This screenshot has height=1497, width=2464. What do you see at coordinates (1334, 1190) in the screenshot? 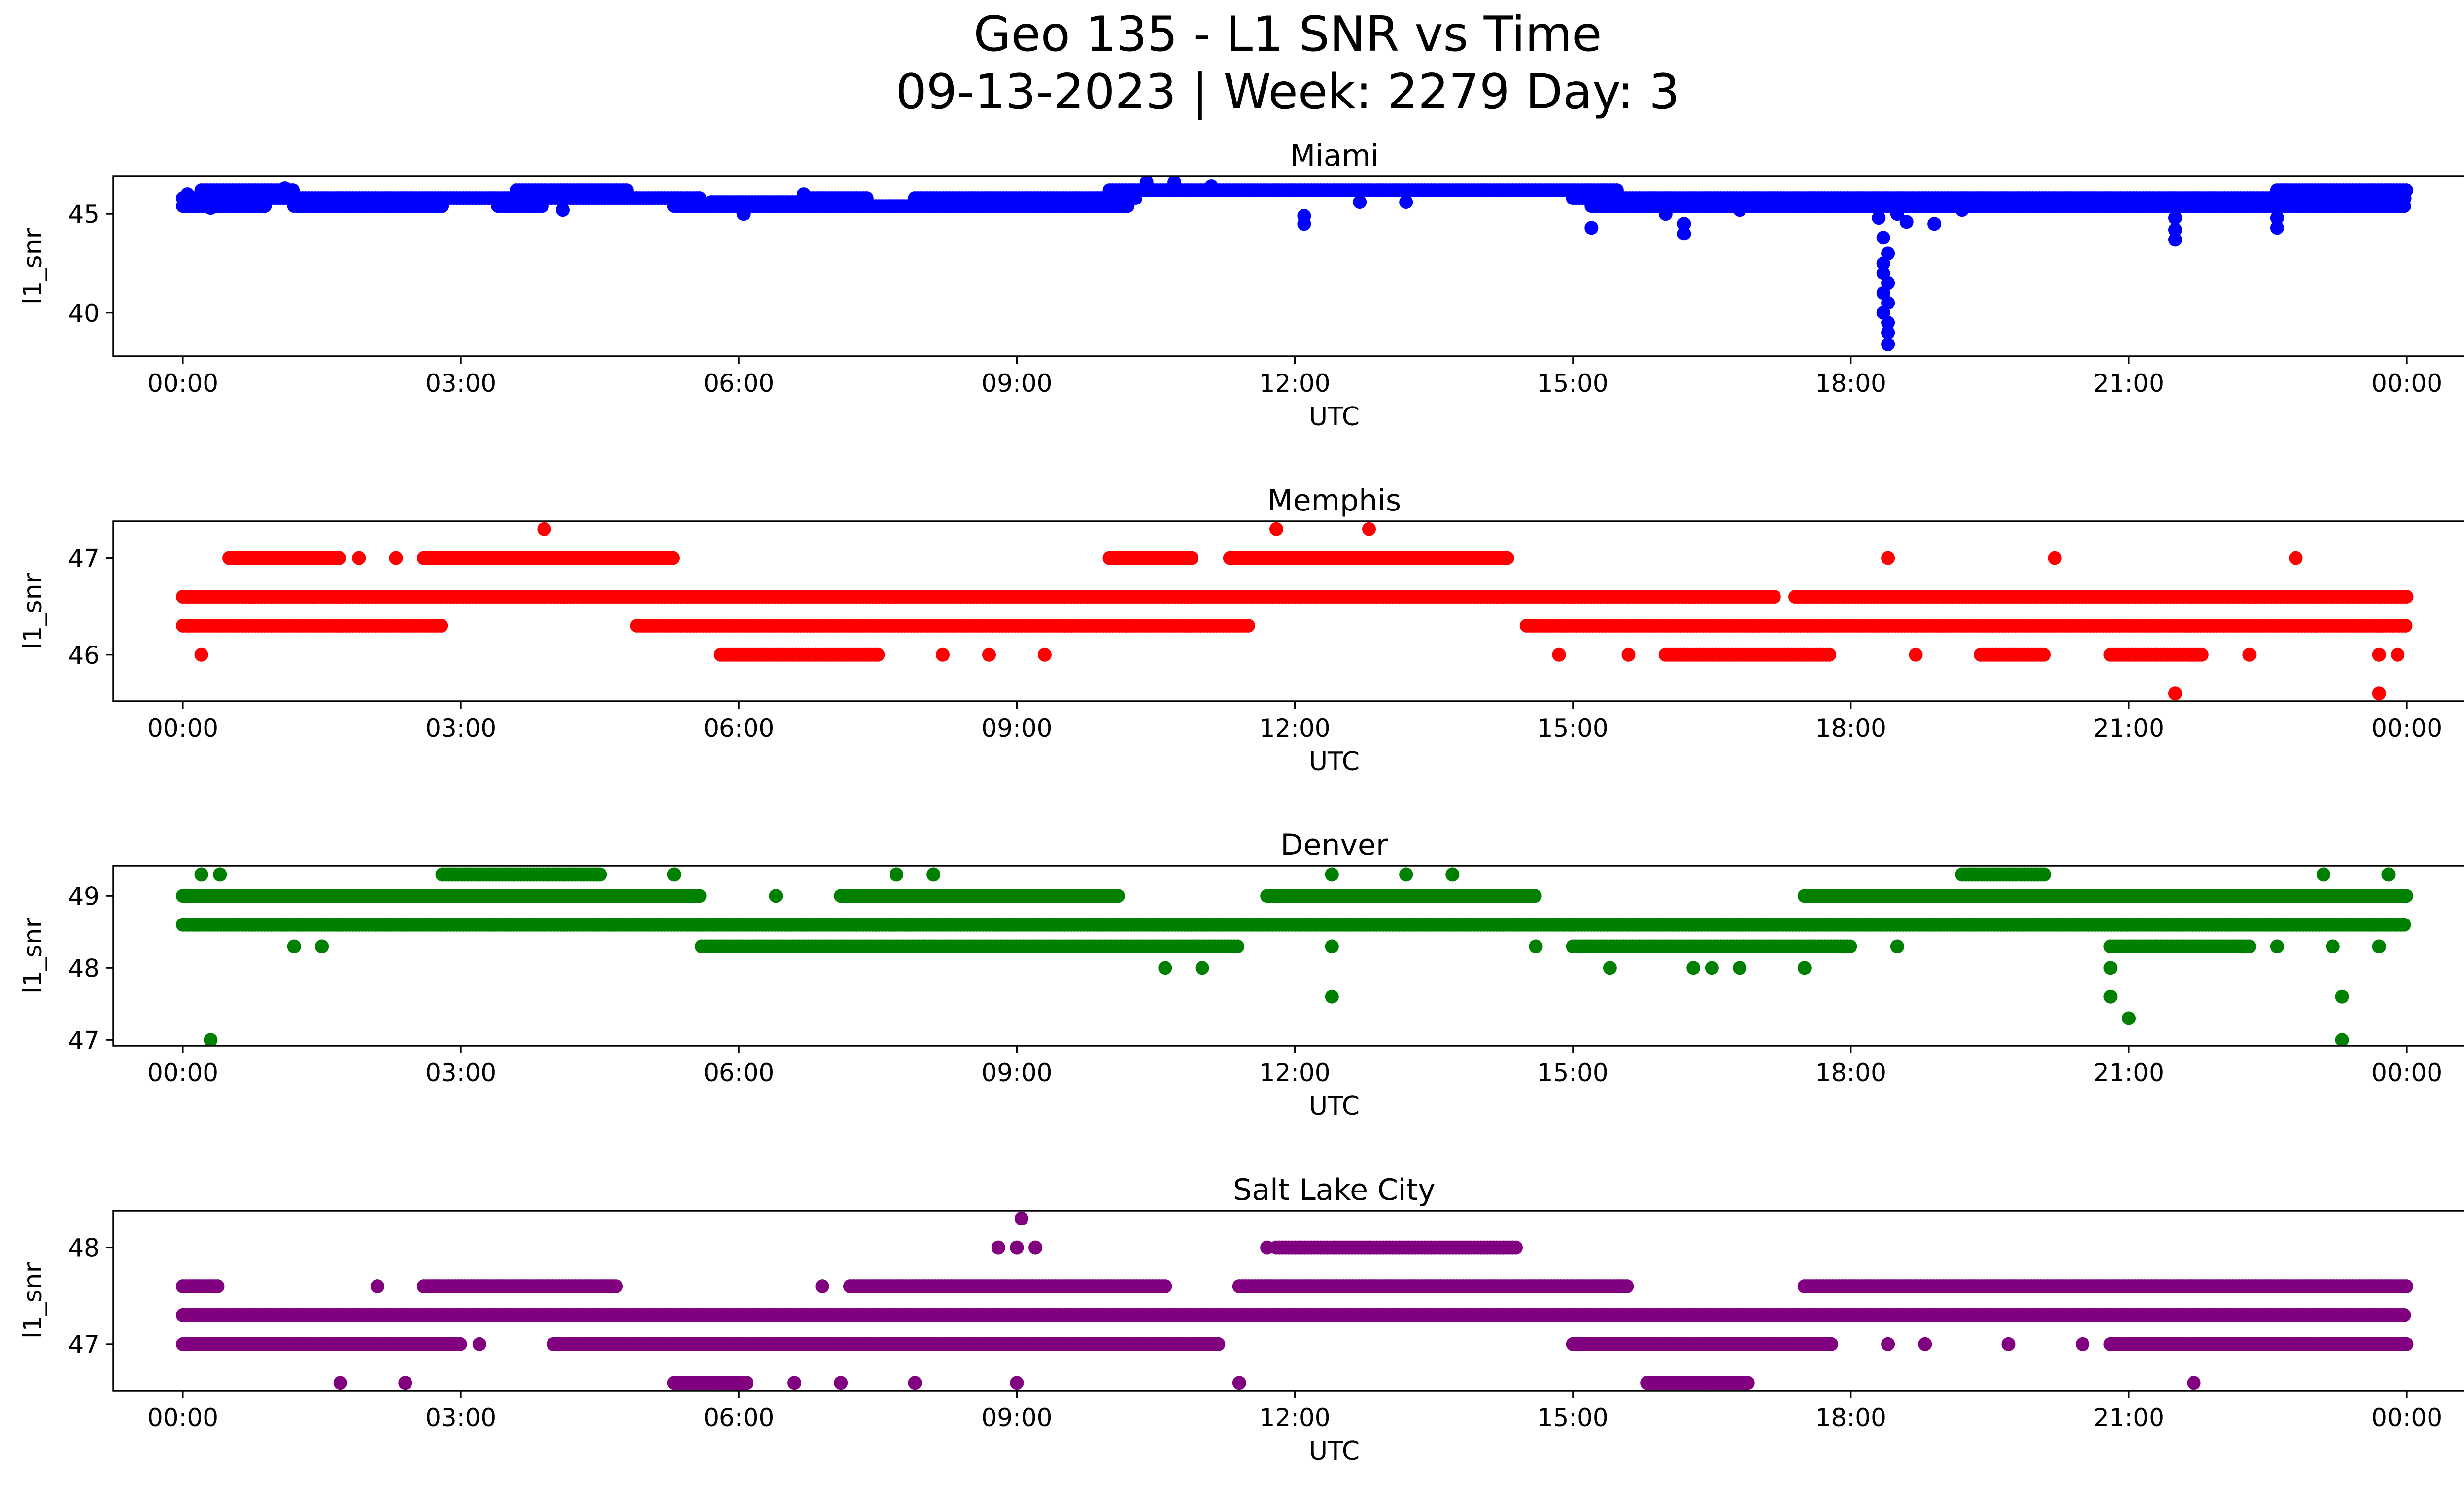
I see `subplot-title: Salt Lake City` at bounding box center [1334, 1190].